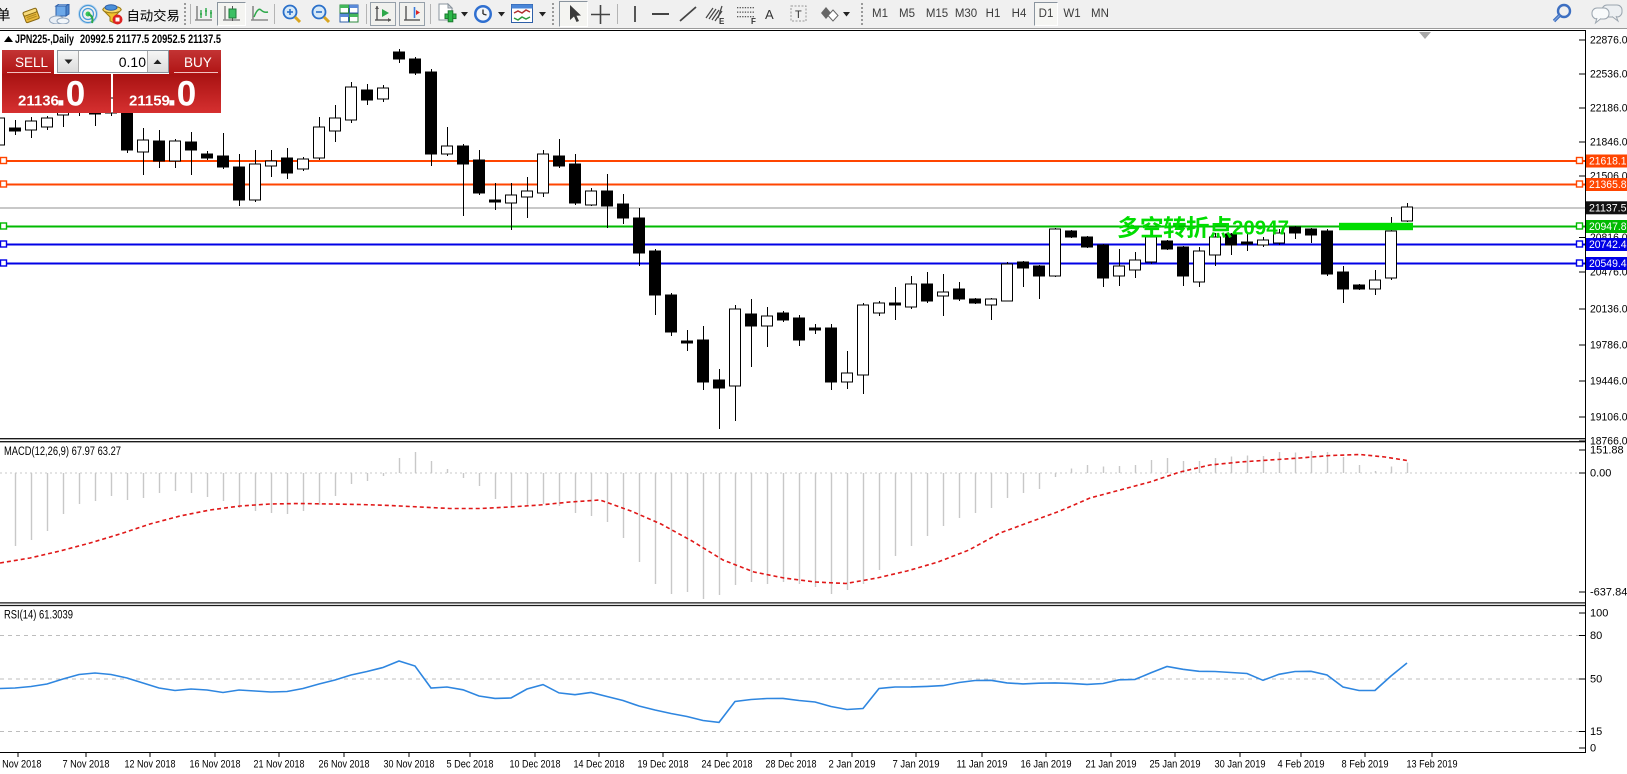  What do you see at coordinates (1608, 185) in the screenshot?
I see `svg-text: 21365.8` at bounding box center [1608, 185].